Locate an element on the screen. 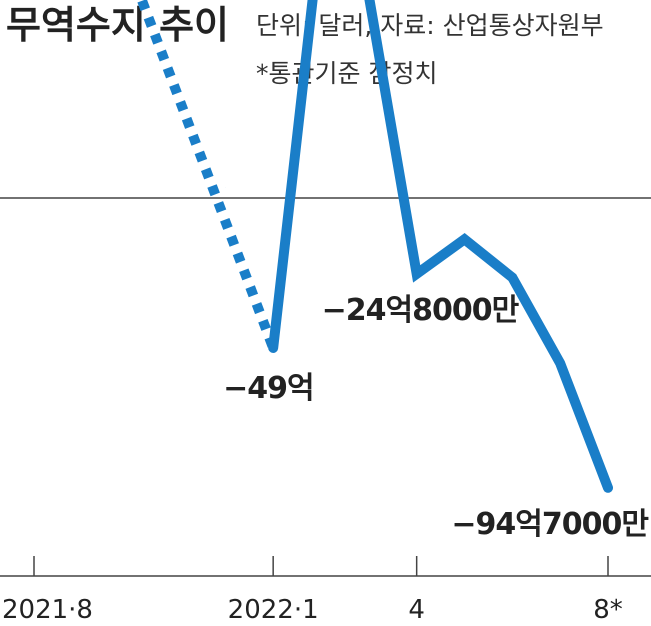 Image resolution: width=651 pixels, height=626 pixels. chart-footnote: *통관기준 잠정치 is located at coordinates (346, 73).